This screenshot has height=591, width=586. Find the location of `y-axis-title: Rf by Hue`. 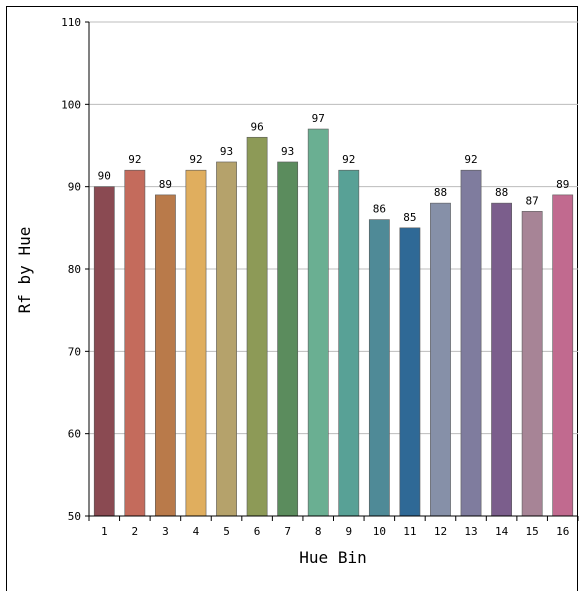

y-axis-title: Rf by Hue is located at coordinates (24, 270).